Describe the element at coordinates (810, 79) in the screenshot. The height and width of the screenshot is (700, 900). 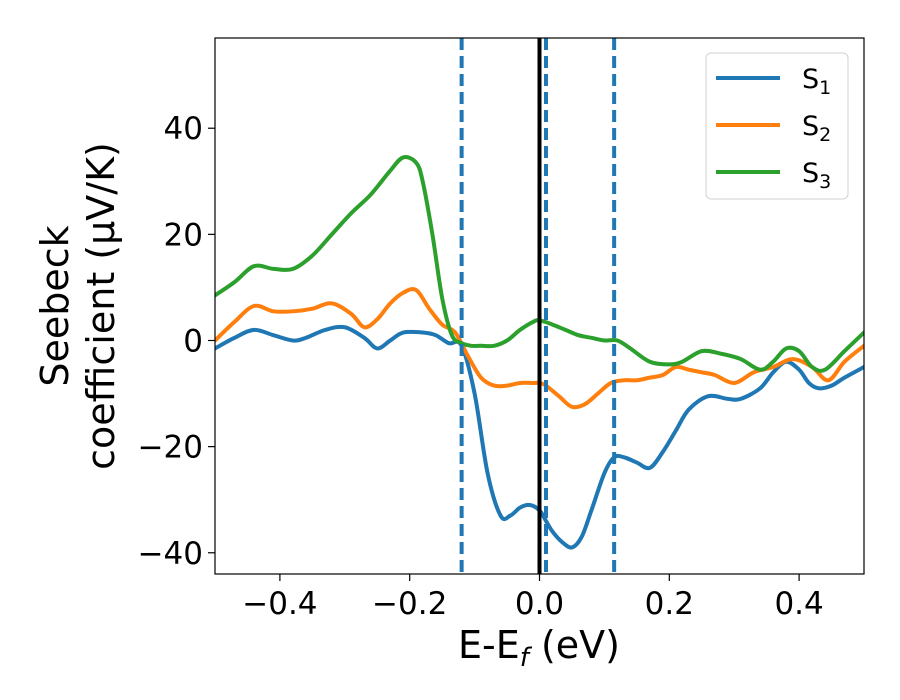
I see `legend-label-s1-main: S` at that location.